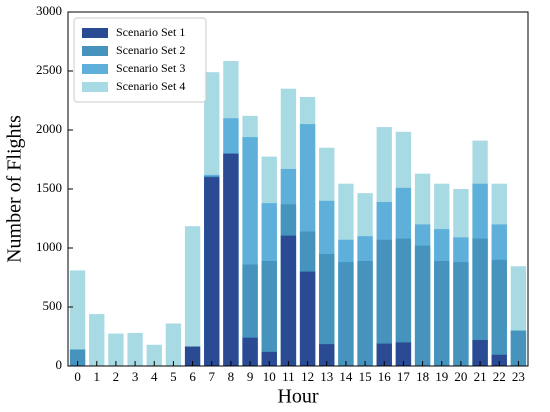  I want to click on legend-label: Scenario Set 1, so click(150, 32).